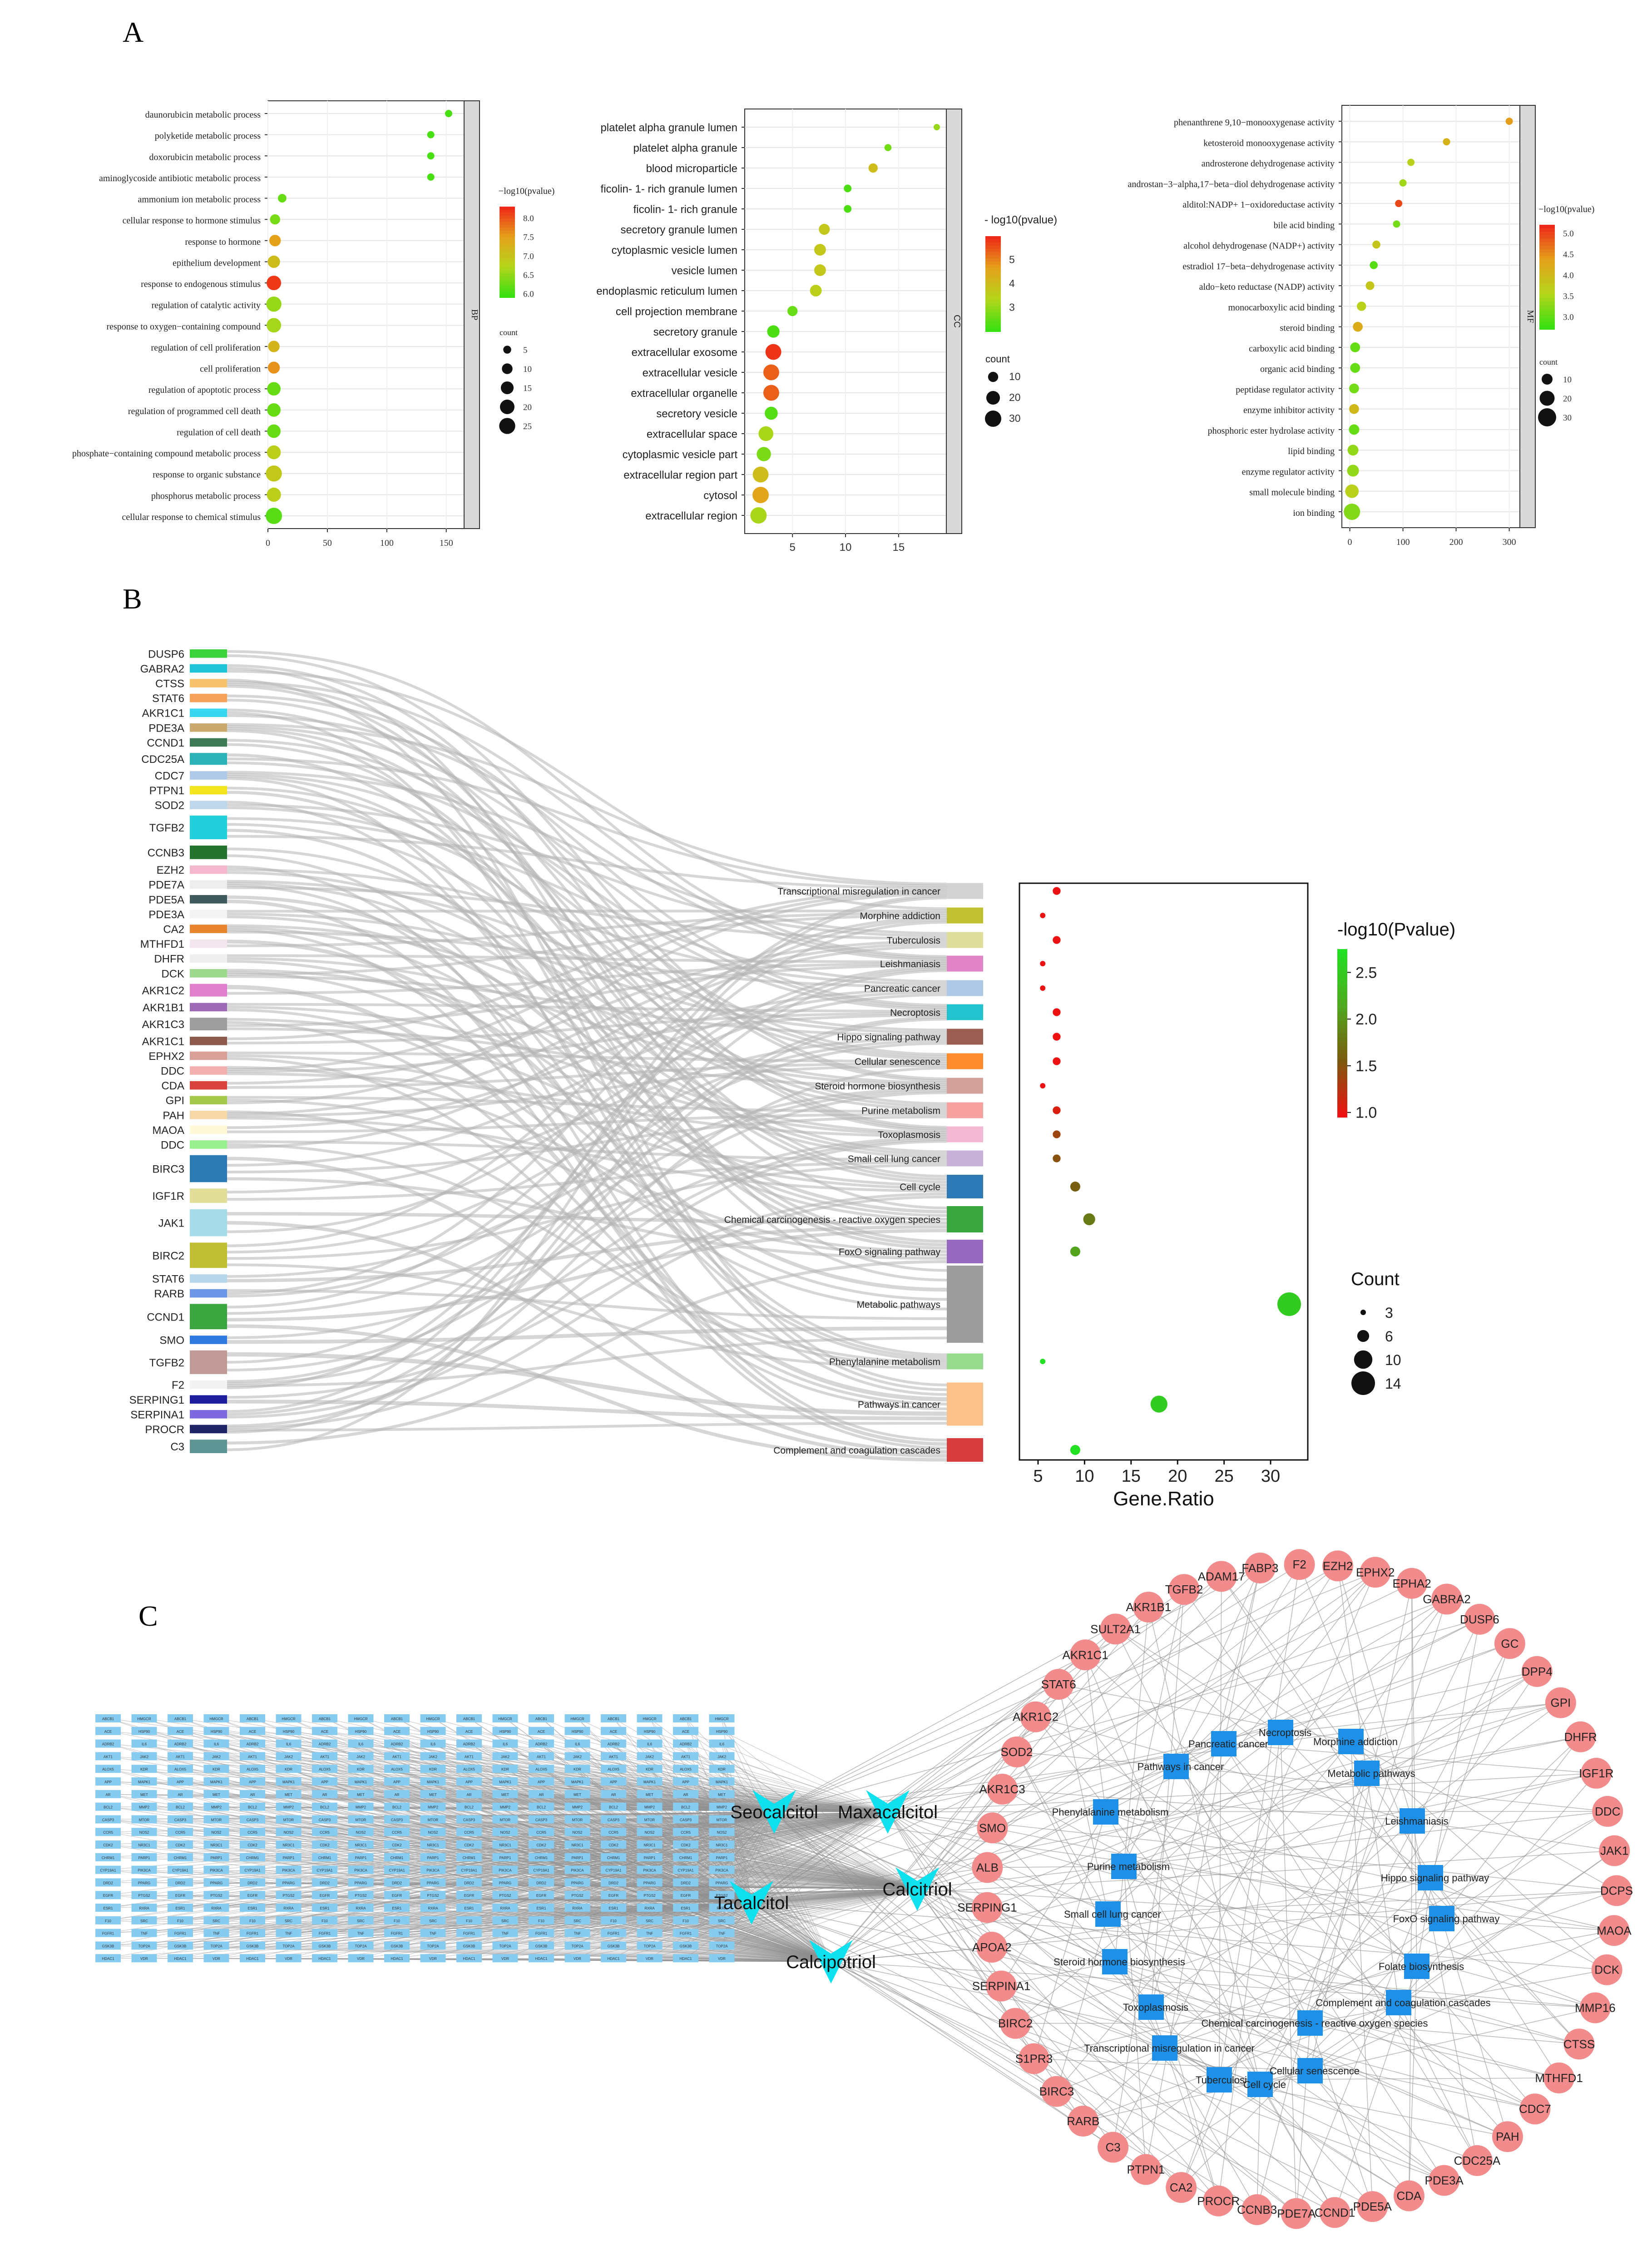  Describe the element at coordinates (1084, 1476) in the screenshot. I see `x-tick-label: 10` at that location.